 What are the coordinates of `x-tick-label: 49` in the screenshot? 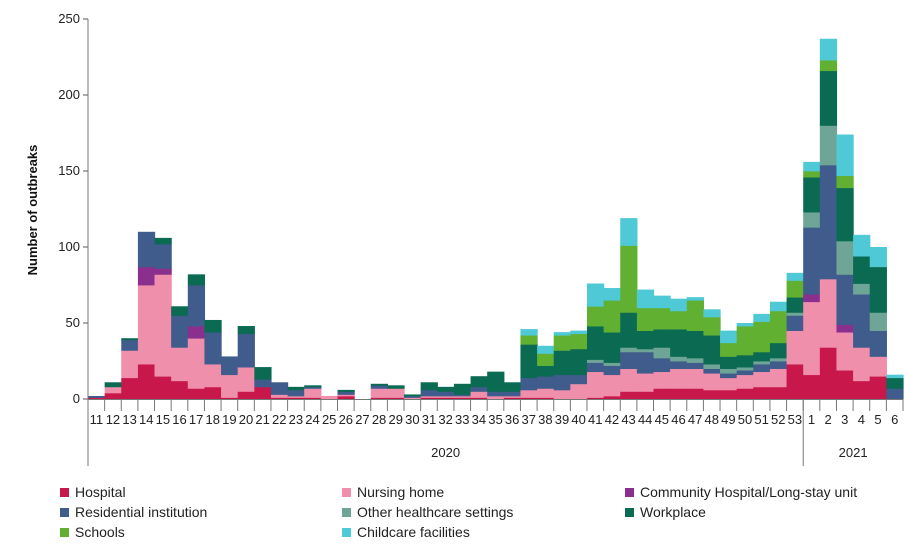 It's located at (728, 419).